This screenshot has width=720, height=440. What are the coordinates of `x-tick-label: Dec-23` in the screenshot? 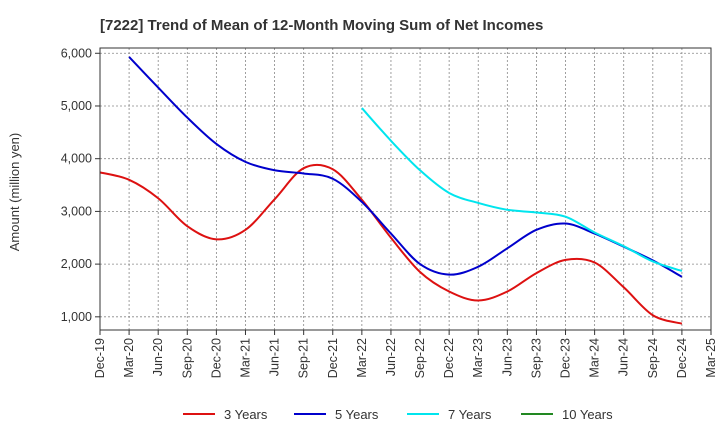 It's located at (566, 358).